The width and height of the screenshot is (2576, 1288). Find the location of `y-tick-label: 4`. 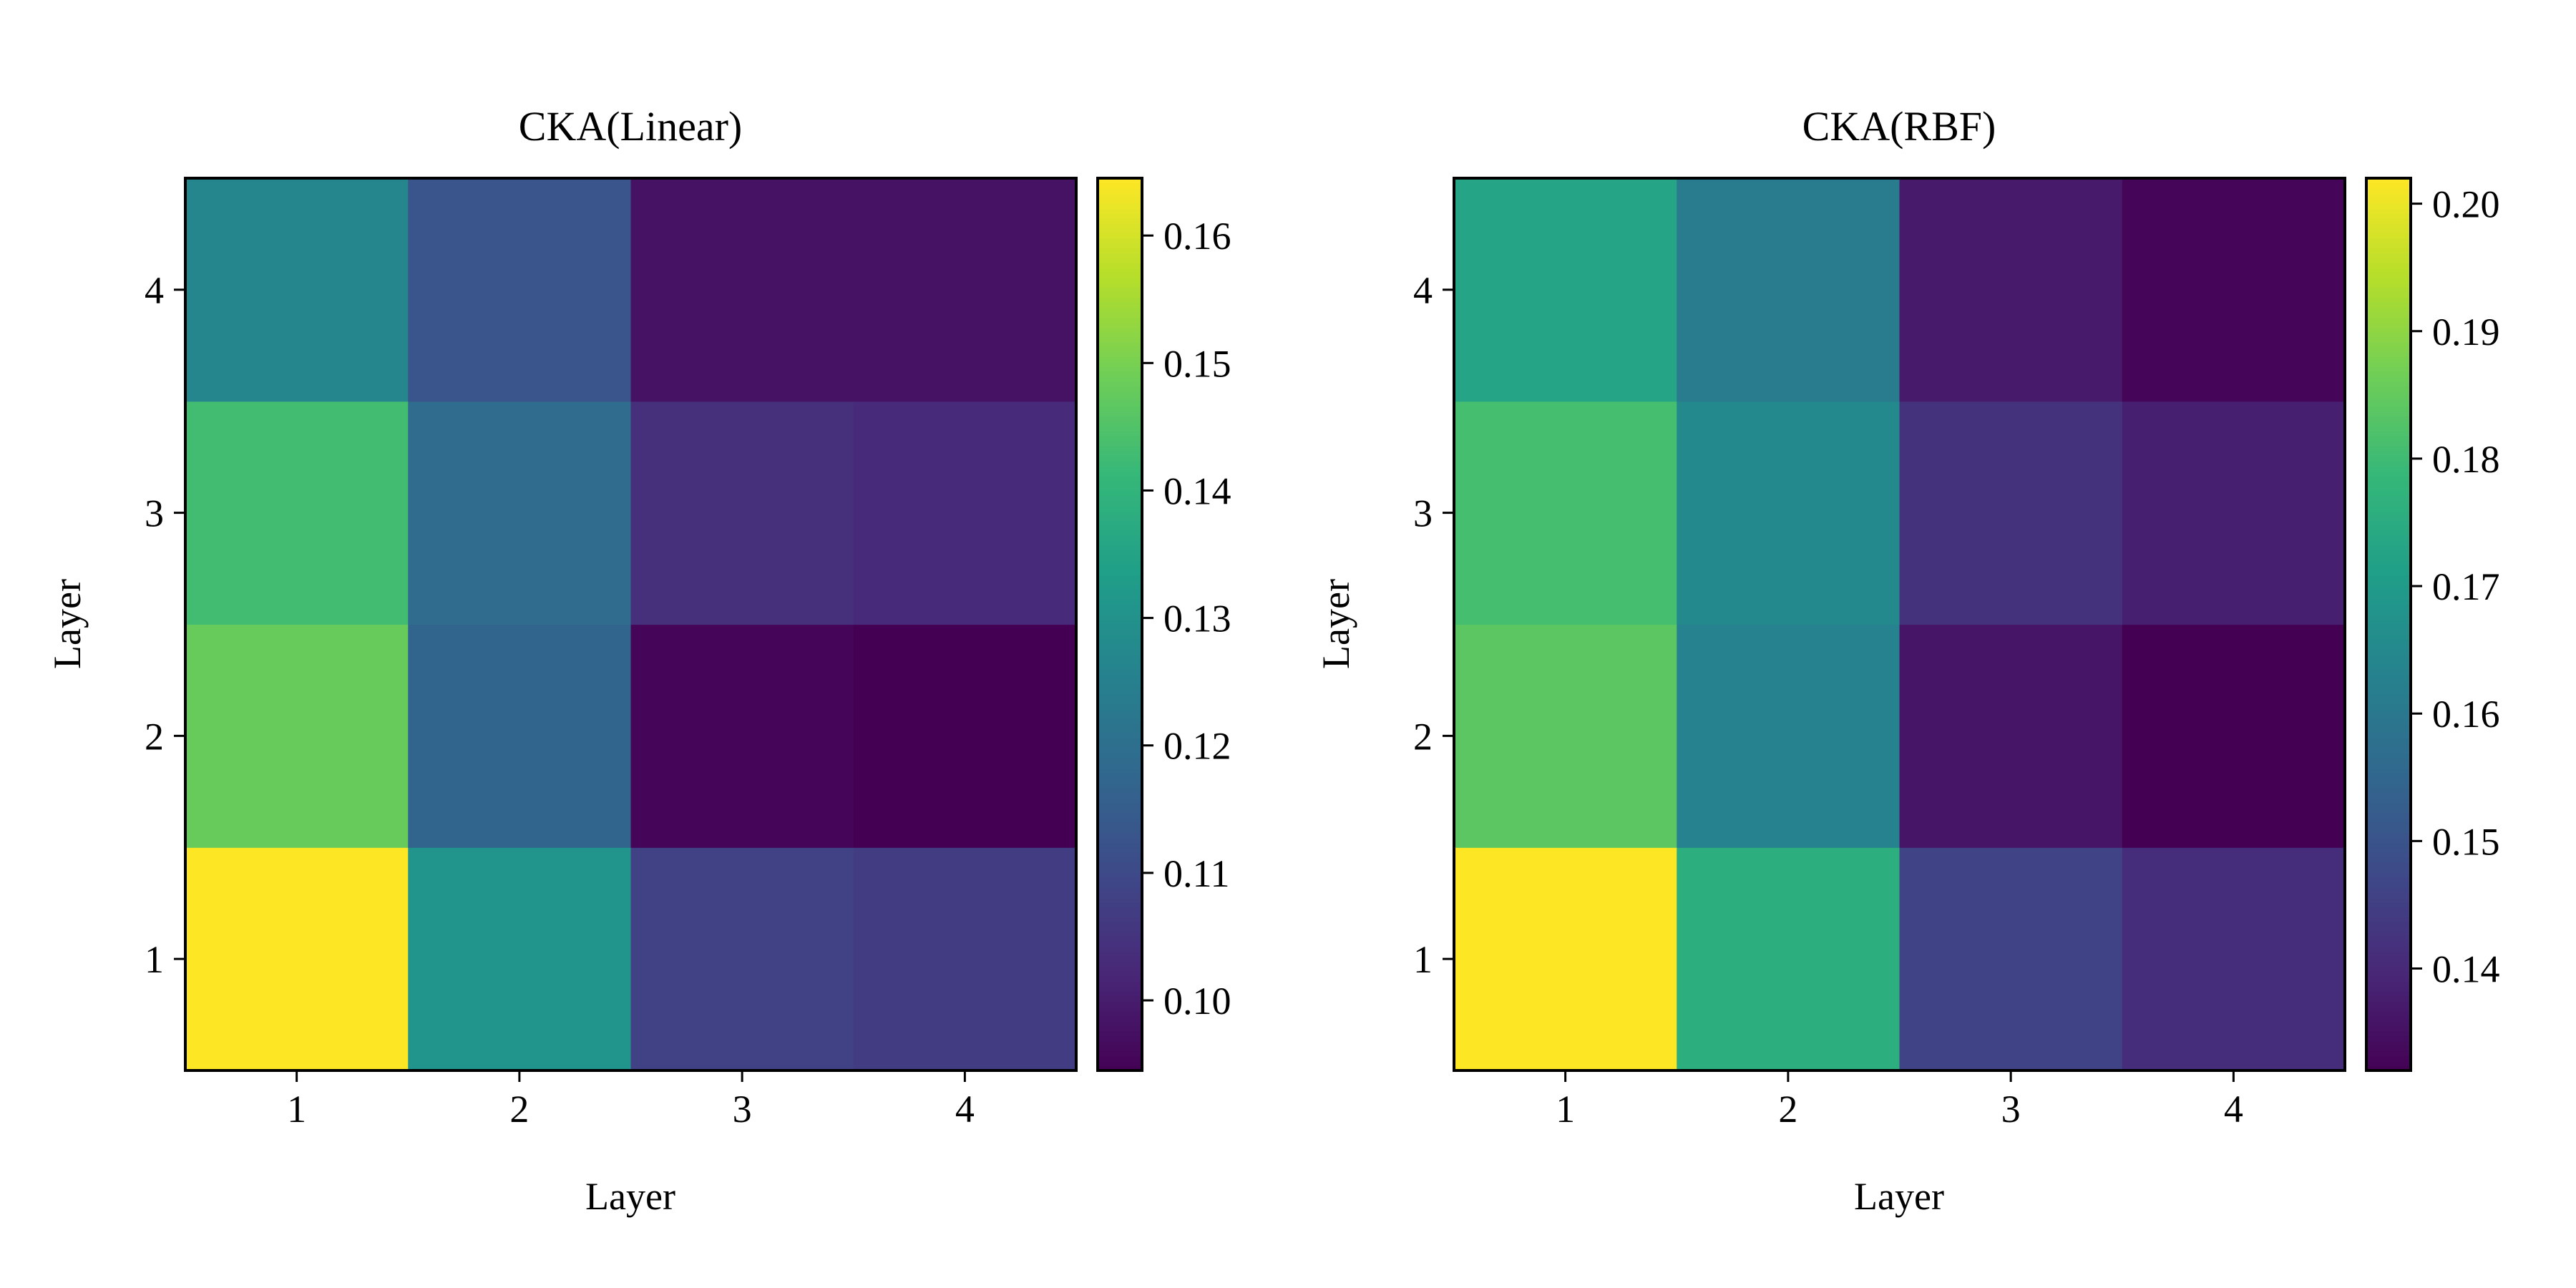

y-tick-label: 4 is located at coordinates (154, 290).